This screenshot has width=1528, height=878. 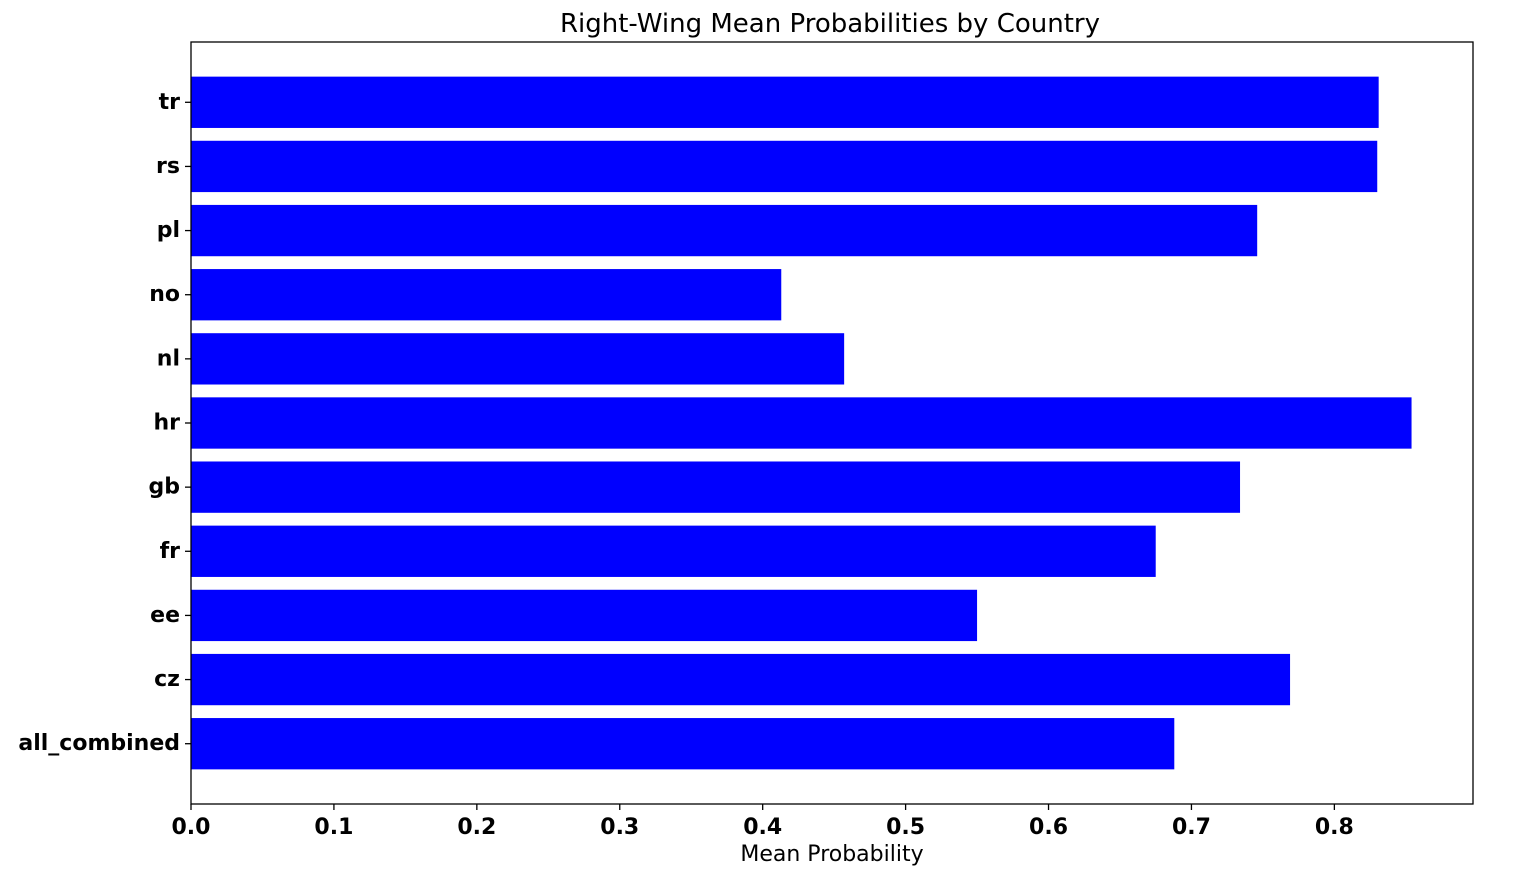 I want to click on y-tick-label-hr: hr, so click(x=166, y=423).